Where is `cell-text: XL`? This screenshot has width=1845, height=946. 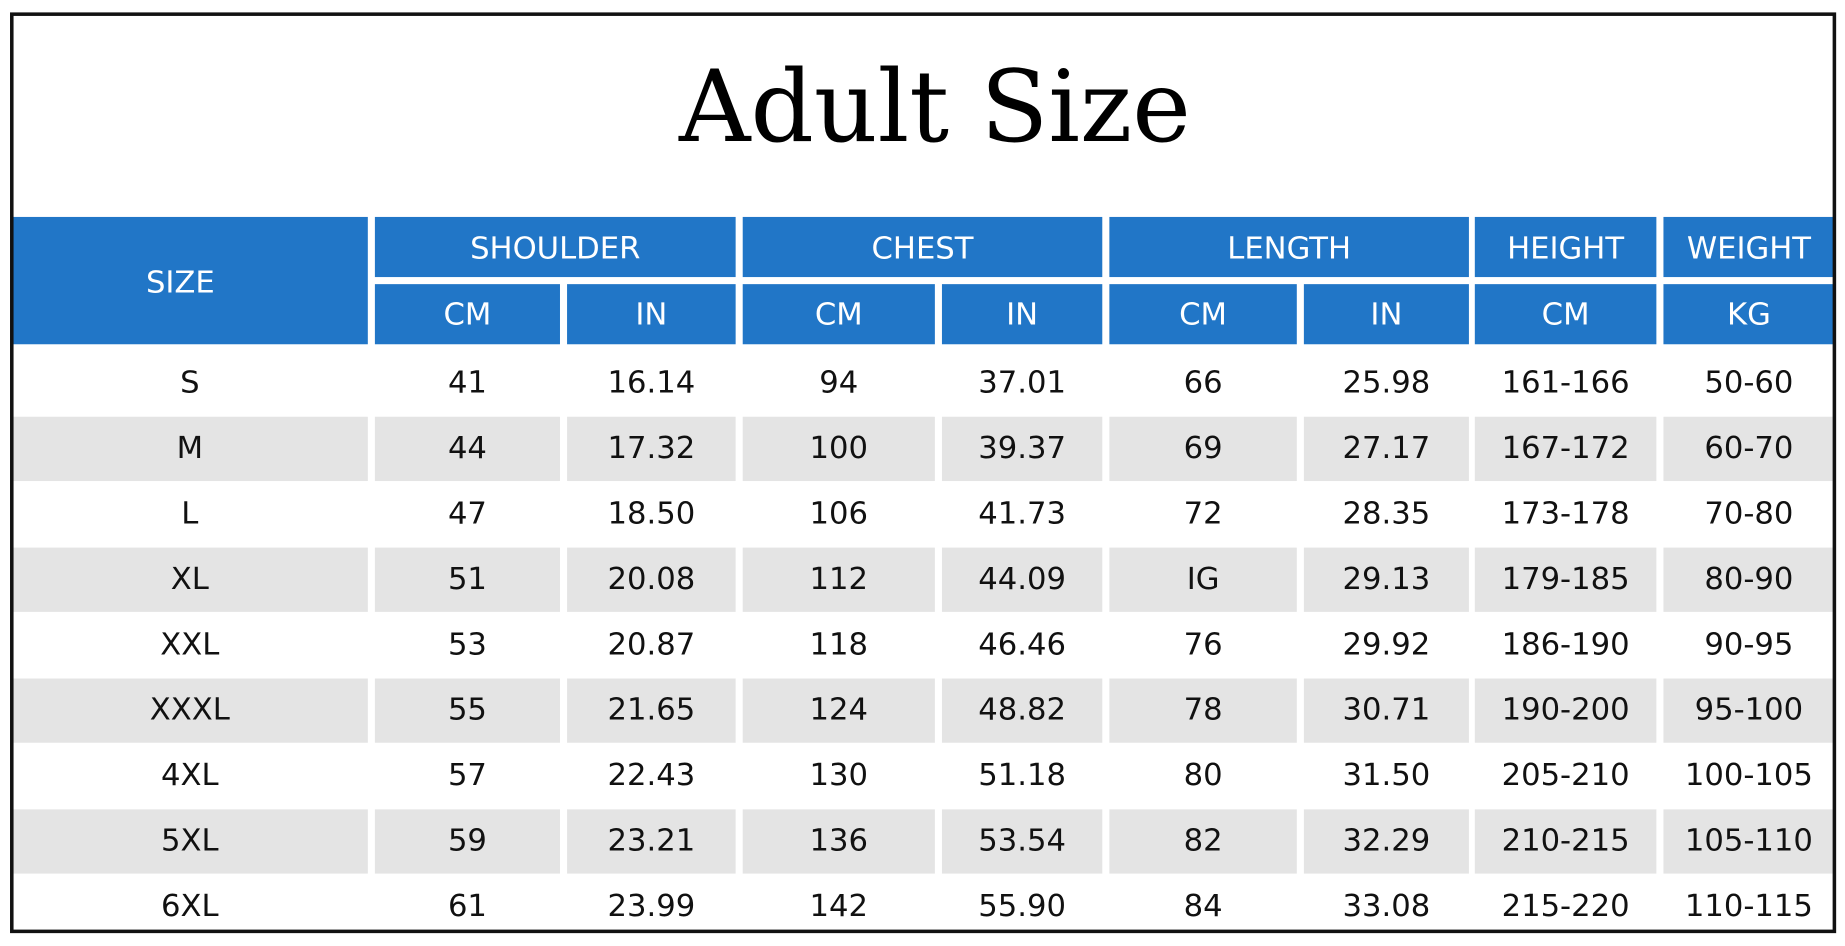
cell-text: XL is located at coordinates (190, 579).